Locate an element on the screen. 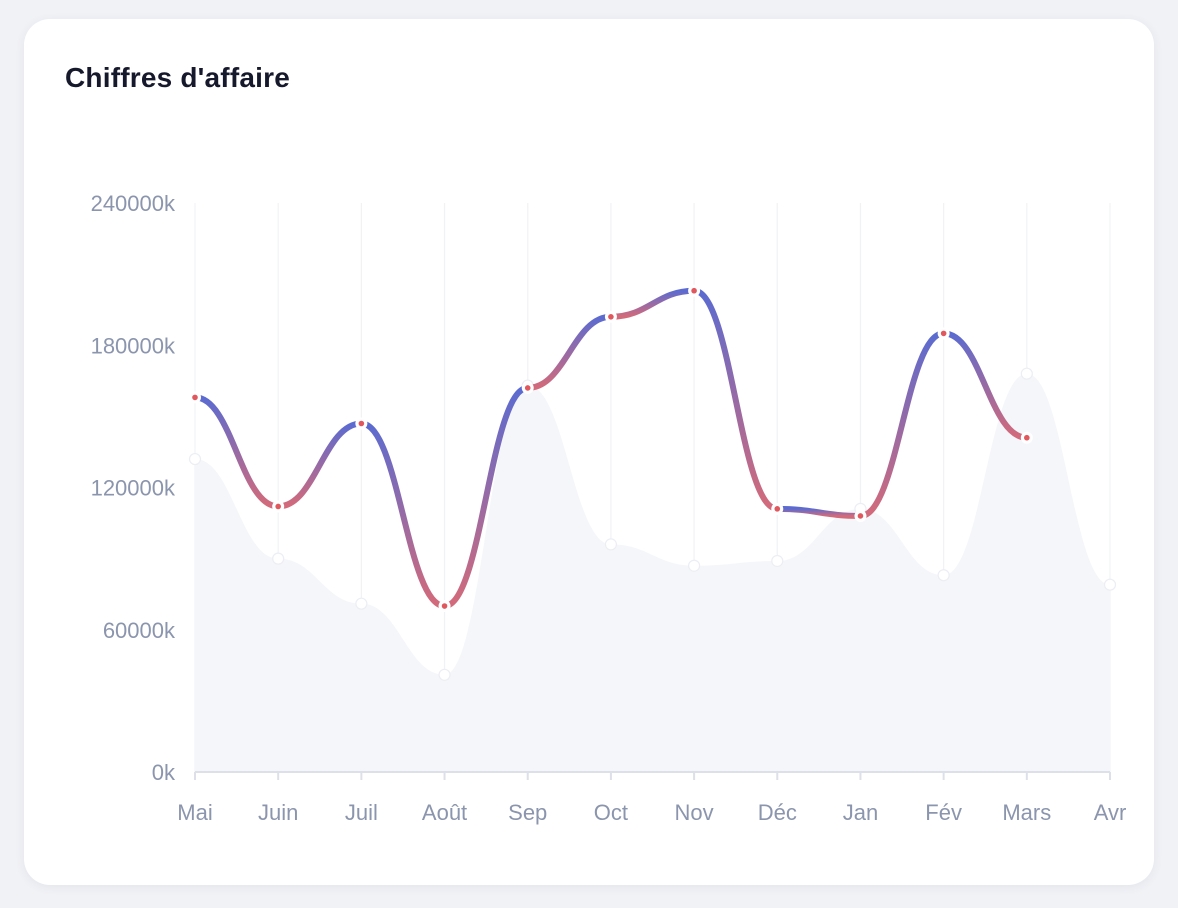 The width and height of the screenshot is (1178, 908). x-tick-label: Sep is located at coordinates (527, 812).